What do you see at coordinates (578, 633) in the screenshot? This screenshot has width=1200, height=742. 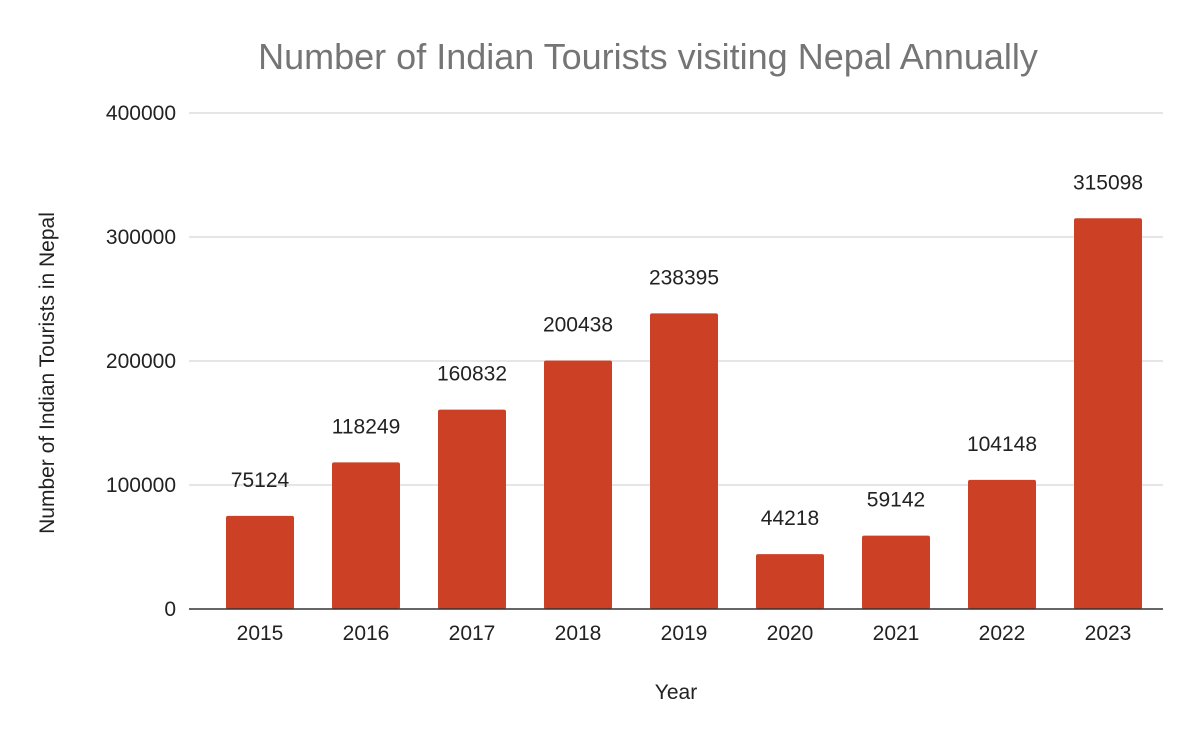 I see `x-tick-label-2018: 2018` at bounding box center [578, 633].